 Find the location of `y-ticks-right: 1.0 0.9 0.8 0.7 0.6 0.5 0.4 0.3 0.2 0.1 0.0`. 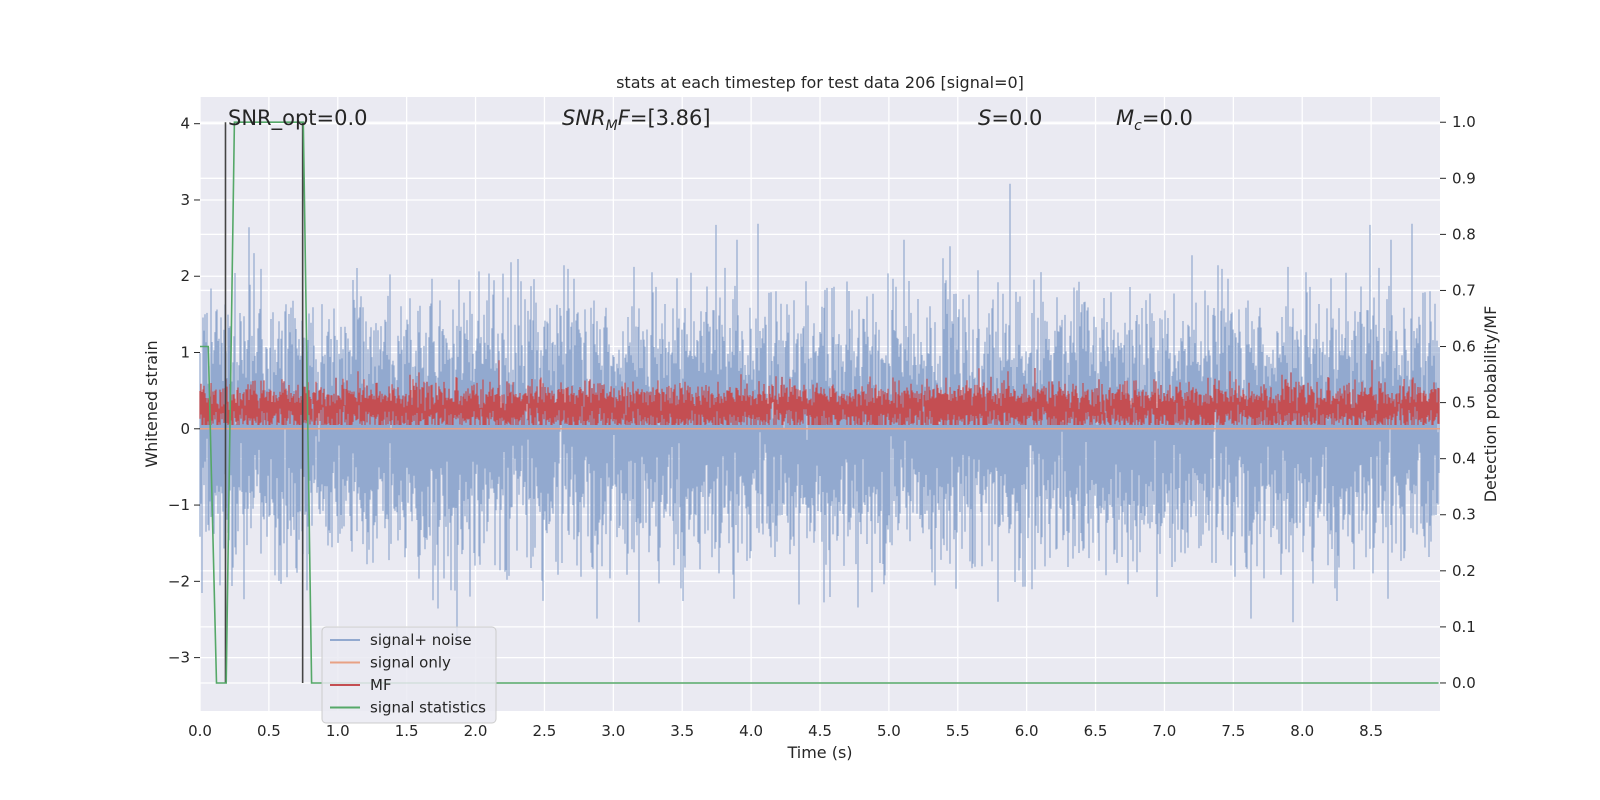

y-ticks-right: 1.0 0.9 0.8 0.7 0.6 0.5 0.4 0.3 0.2 0.1 0.0 is located at coordinates (1458, 402).